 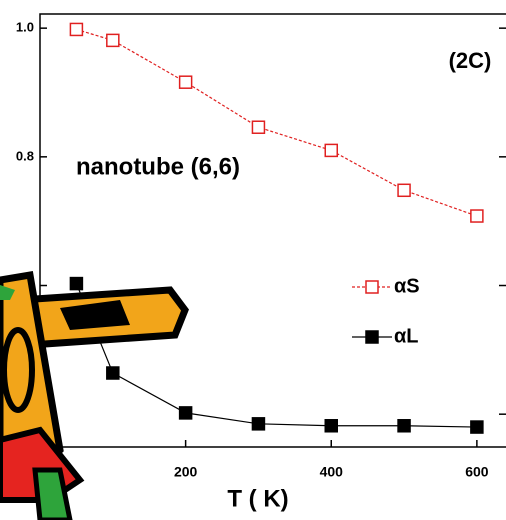 I want to click on y-tick-label: 1.0, so click(x=25, y=27).